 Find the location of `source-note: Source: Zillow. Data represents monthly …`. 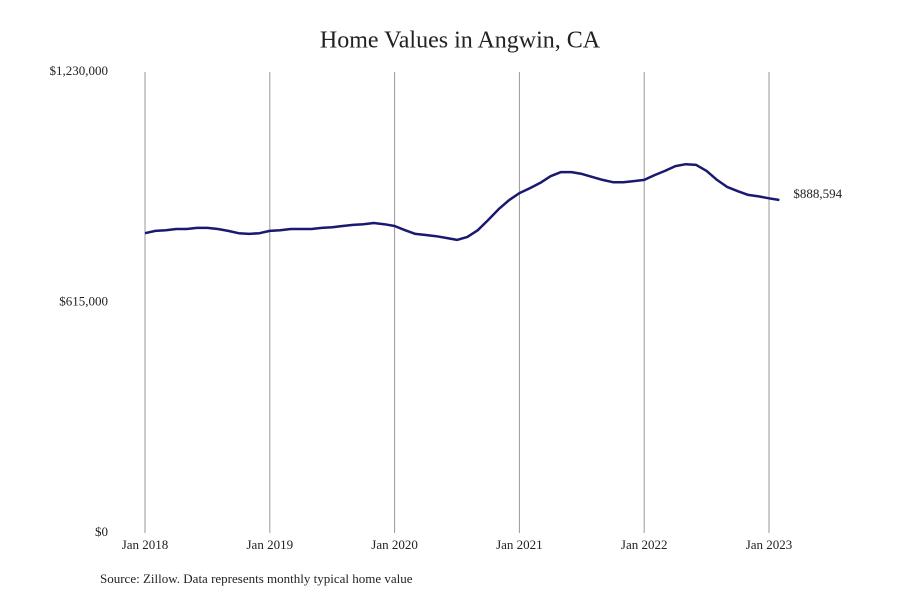

source-note: Source: Zillow. Data represents monthly … is located at coordinates (256, 578).